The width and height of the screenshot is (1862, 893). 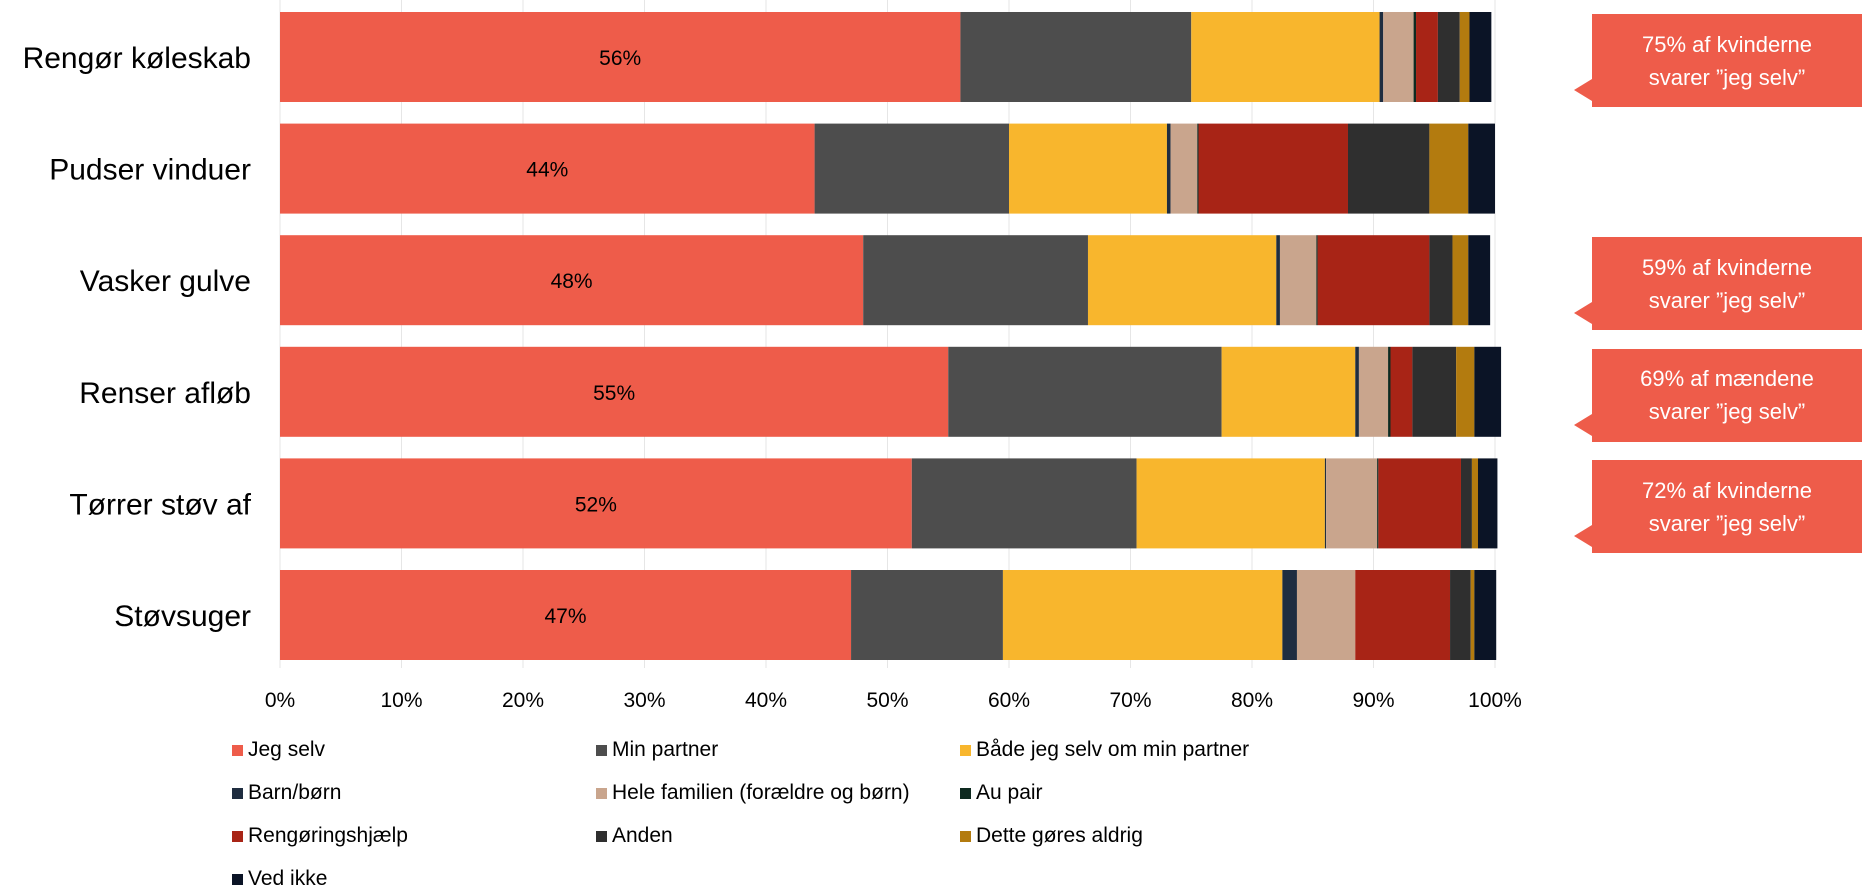 What do you see at coordinates (150, 170) in the screenshot?
I see `category-label: Pudser vinduer` at bounding box center [150, 170].